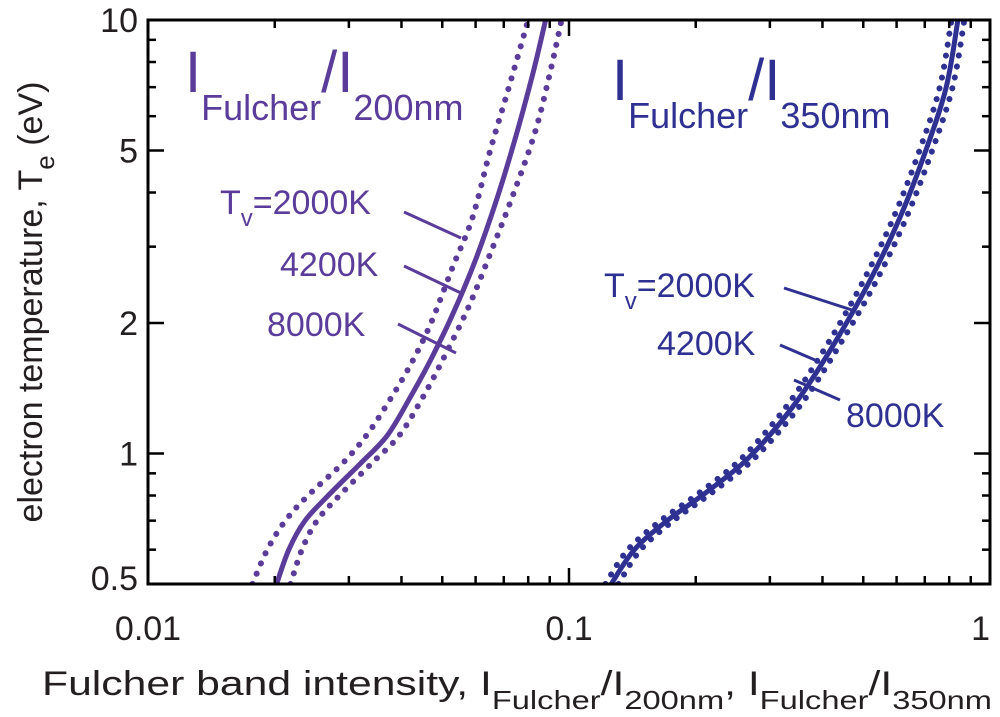 The height and width of the screenshot is (717, 1000). I want to click on y-tick-label: 0.5, so click(114, 579).